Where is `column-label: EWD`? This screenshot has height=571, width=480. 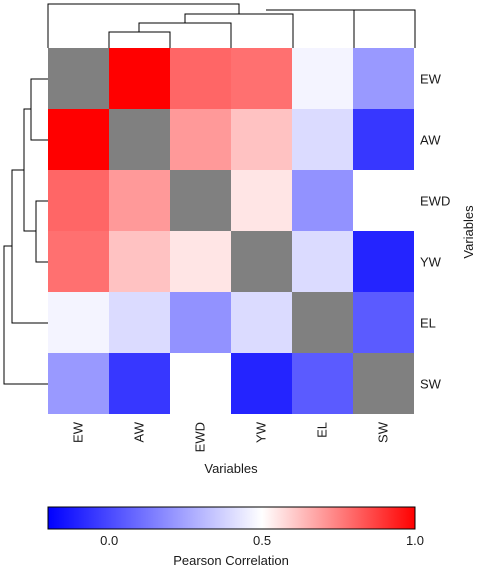
column-label: EWD is located at coordinates (200, 437).